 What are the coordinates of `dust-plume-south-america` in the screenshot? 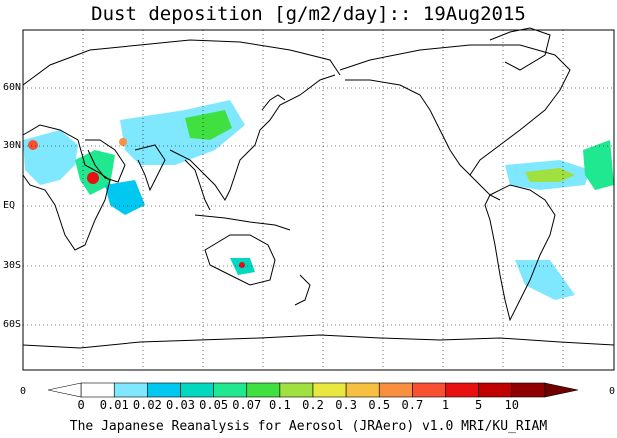 It's located at (545, 280).